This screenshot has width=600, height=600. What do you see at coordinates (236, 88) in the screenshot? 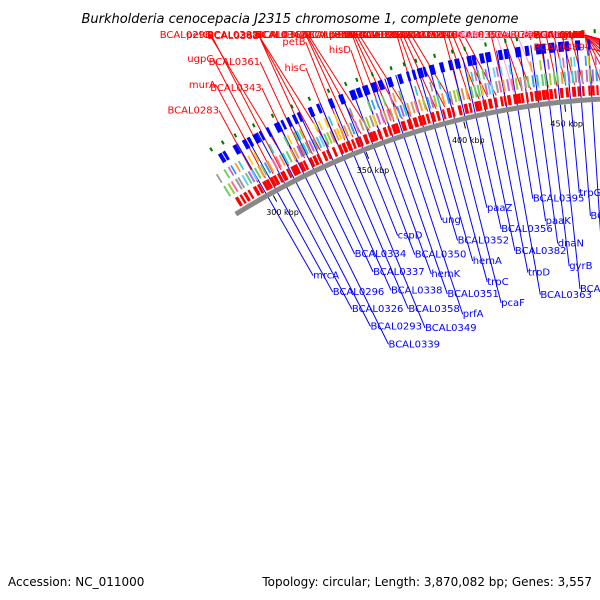
I see `gene-label: BCAL0343` at bounding box center [236, 88].